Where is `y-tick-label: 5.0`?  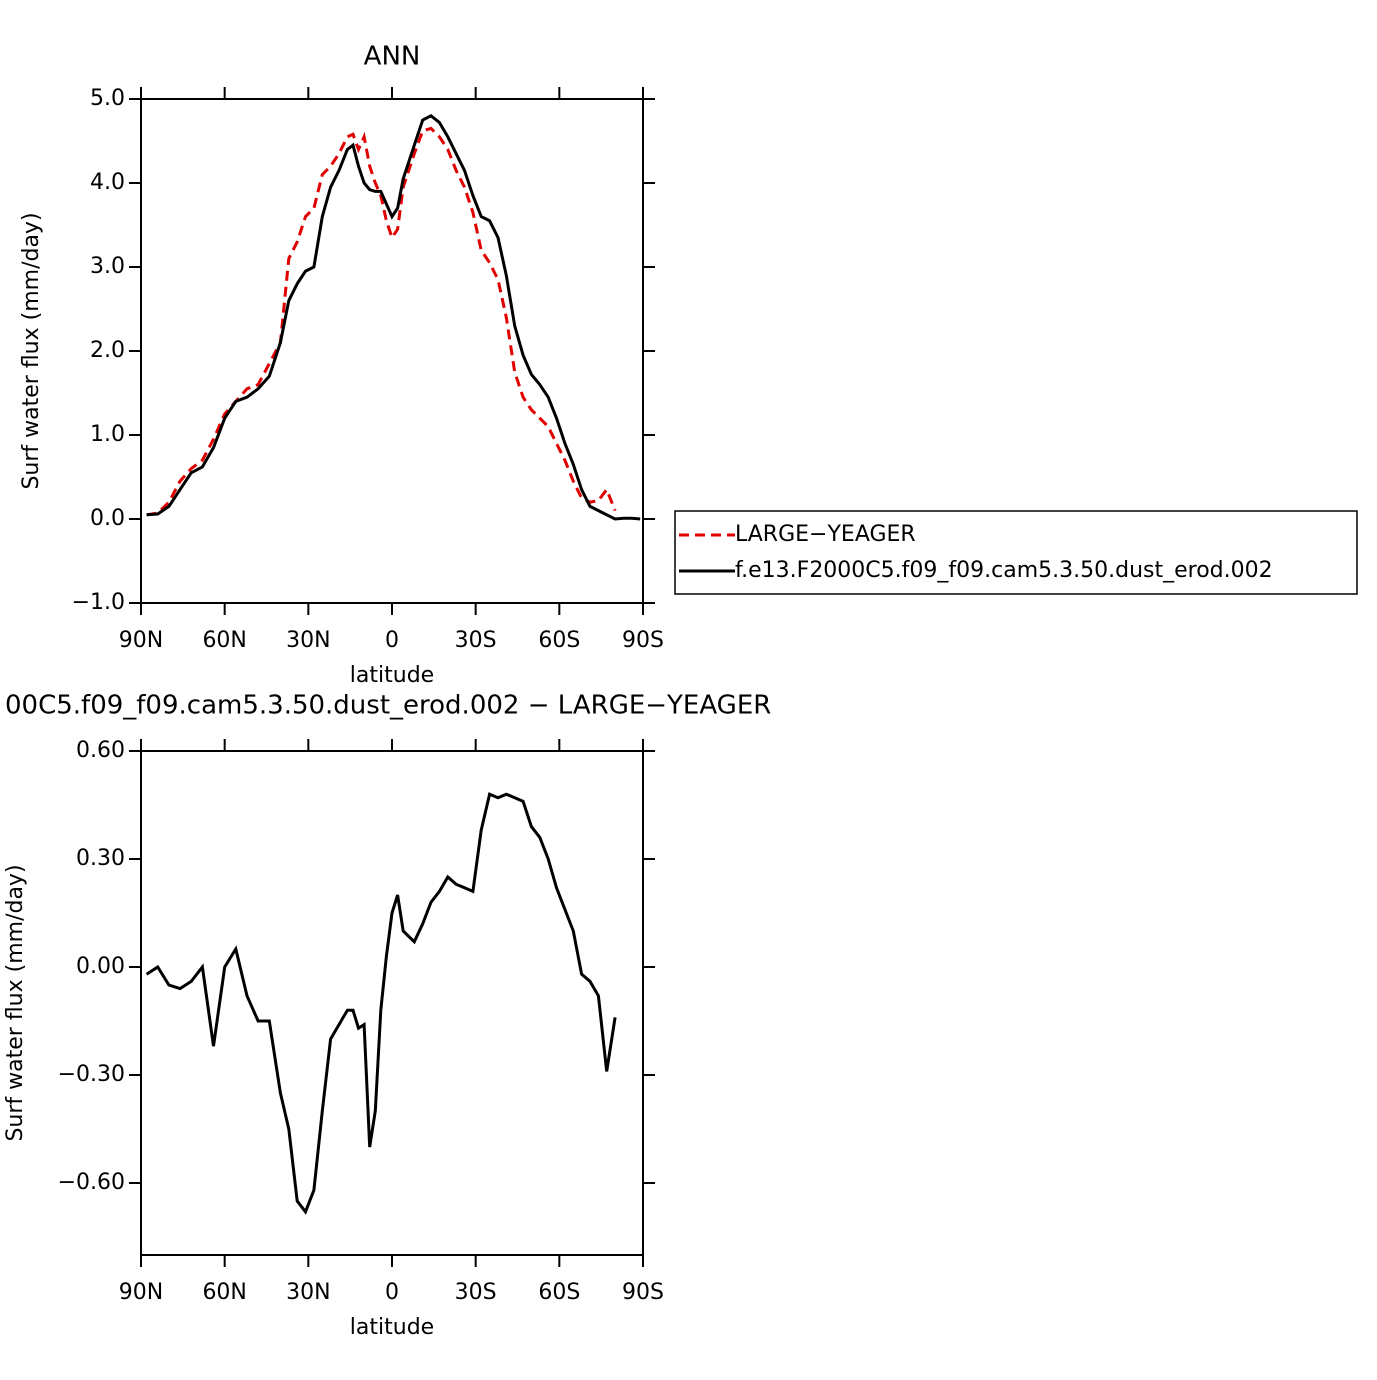 y-tick-label: 5.0 is located at coordinates (107, 98).